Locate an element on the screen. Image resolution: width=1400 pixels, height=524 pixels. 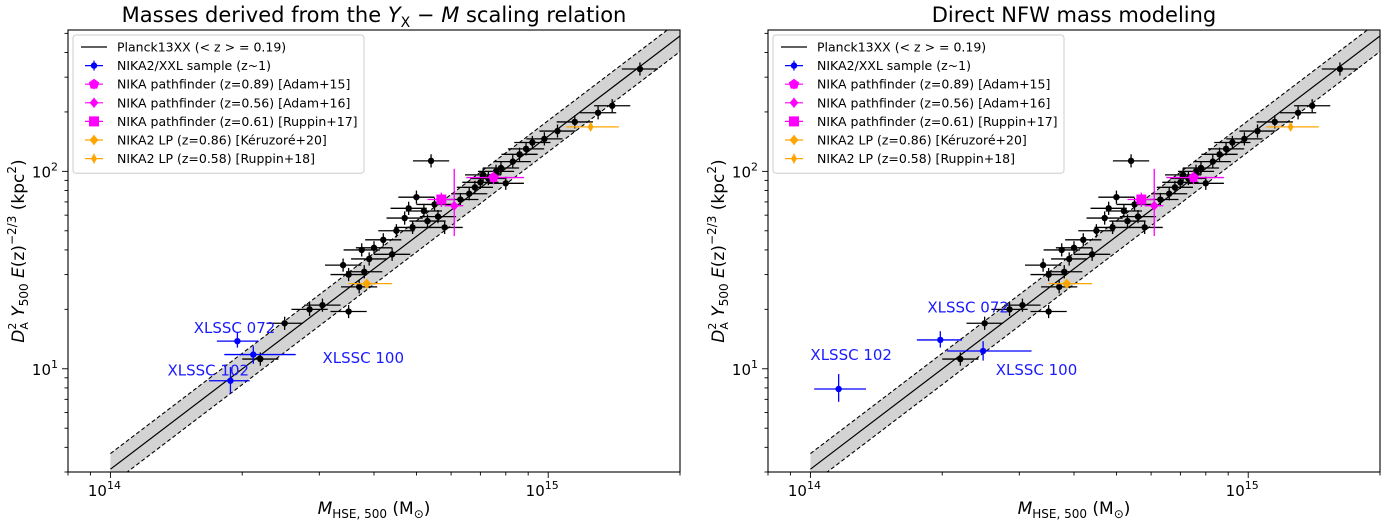
text-span: (z) is located at coordinates (719, 256).